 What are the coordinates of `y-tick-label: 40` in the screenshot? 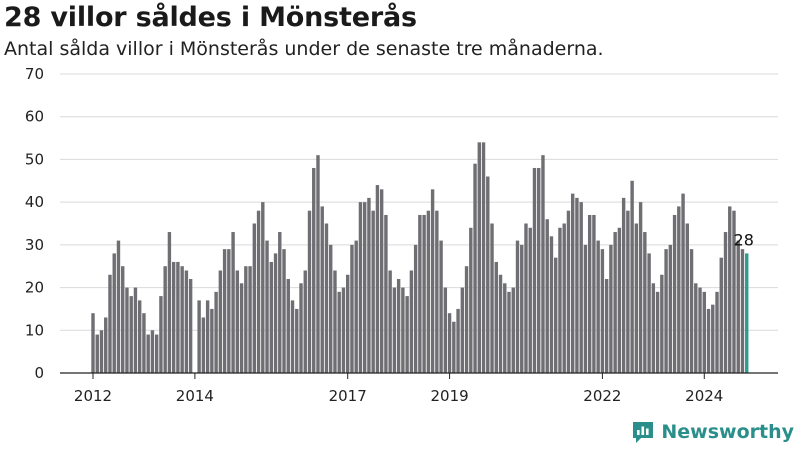 It's located at (34, 202).